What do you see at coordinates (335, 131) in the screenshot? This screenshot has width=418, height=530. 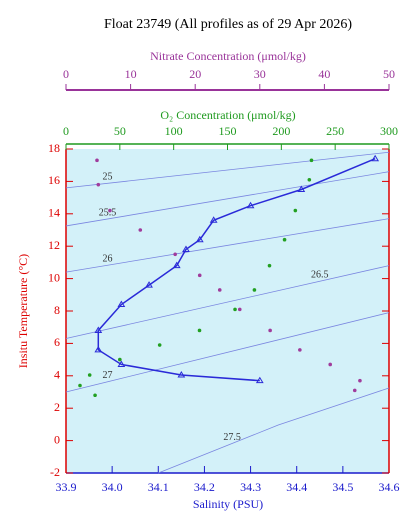 I see `o2-tick-label: 250` at bounding box center [335, 131].